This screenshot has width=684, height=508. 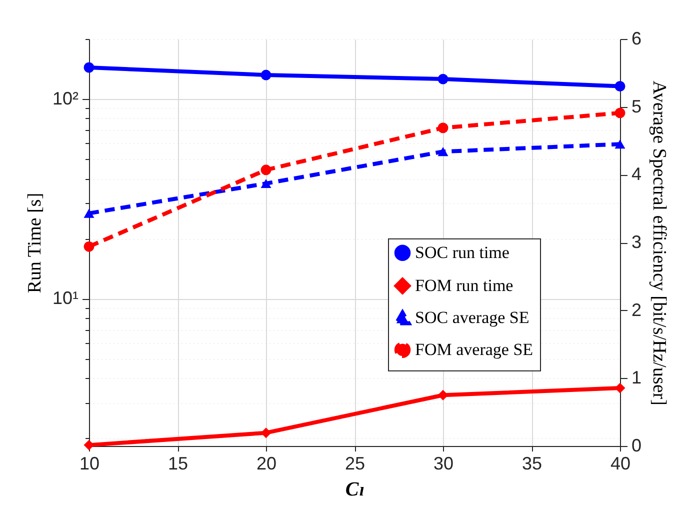 What do you see at coordinates (637, 38) in the screenshot?
I see `y2-tick-label: 6` at bounding box center [637, 38].